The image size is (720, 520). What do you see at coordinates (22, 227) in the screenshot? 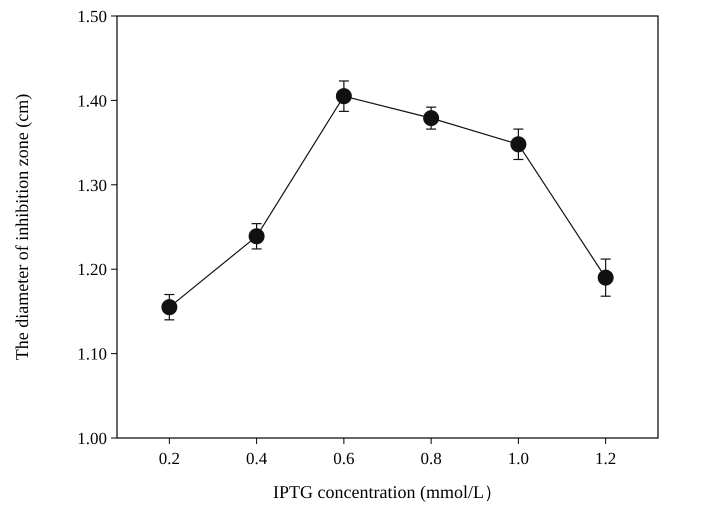
I see `y-axis-title: The diameter of inhibition zone (cm)` at bounding box center [22, 227].